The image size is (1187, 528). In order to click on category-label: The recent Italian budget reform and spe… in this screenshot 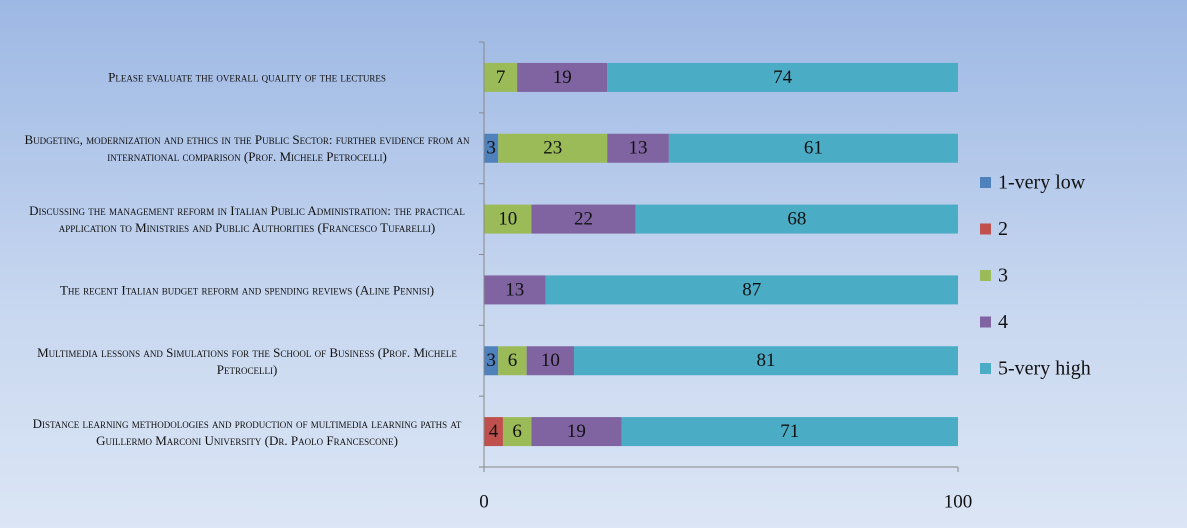, I will do `click(247, 290)`.